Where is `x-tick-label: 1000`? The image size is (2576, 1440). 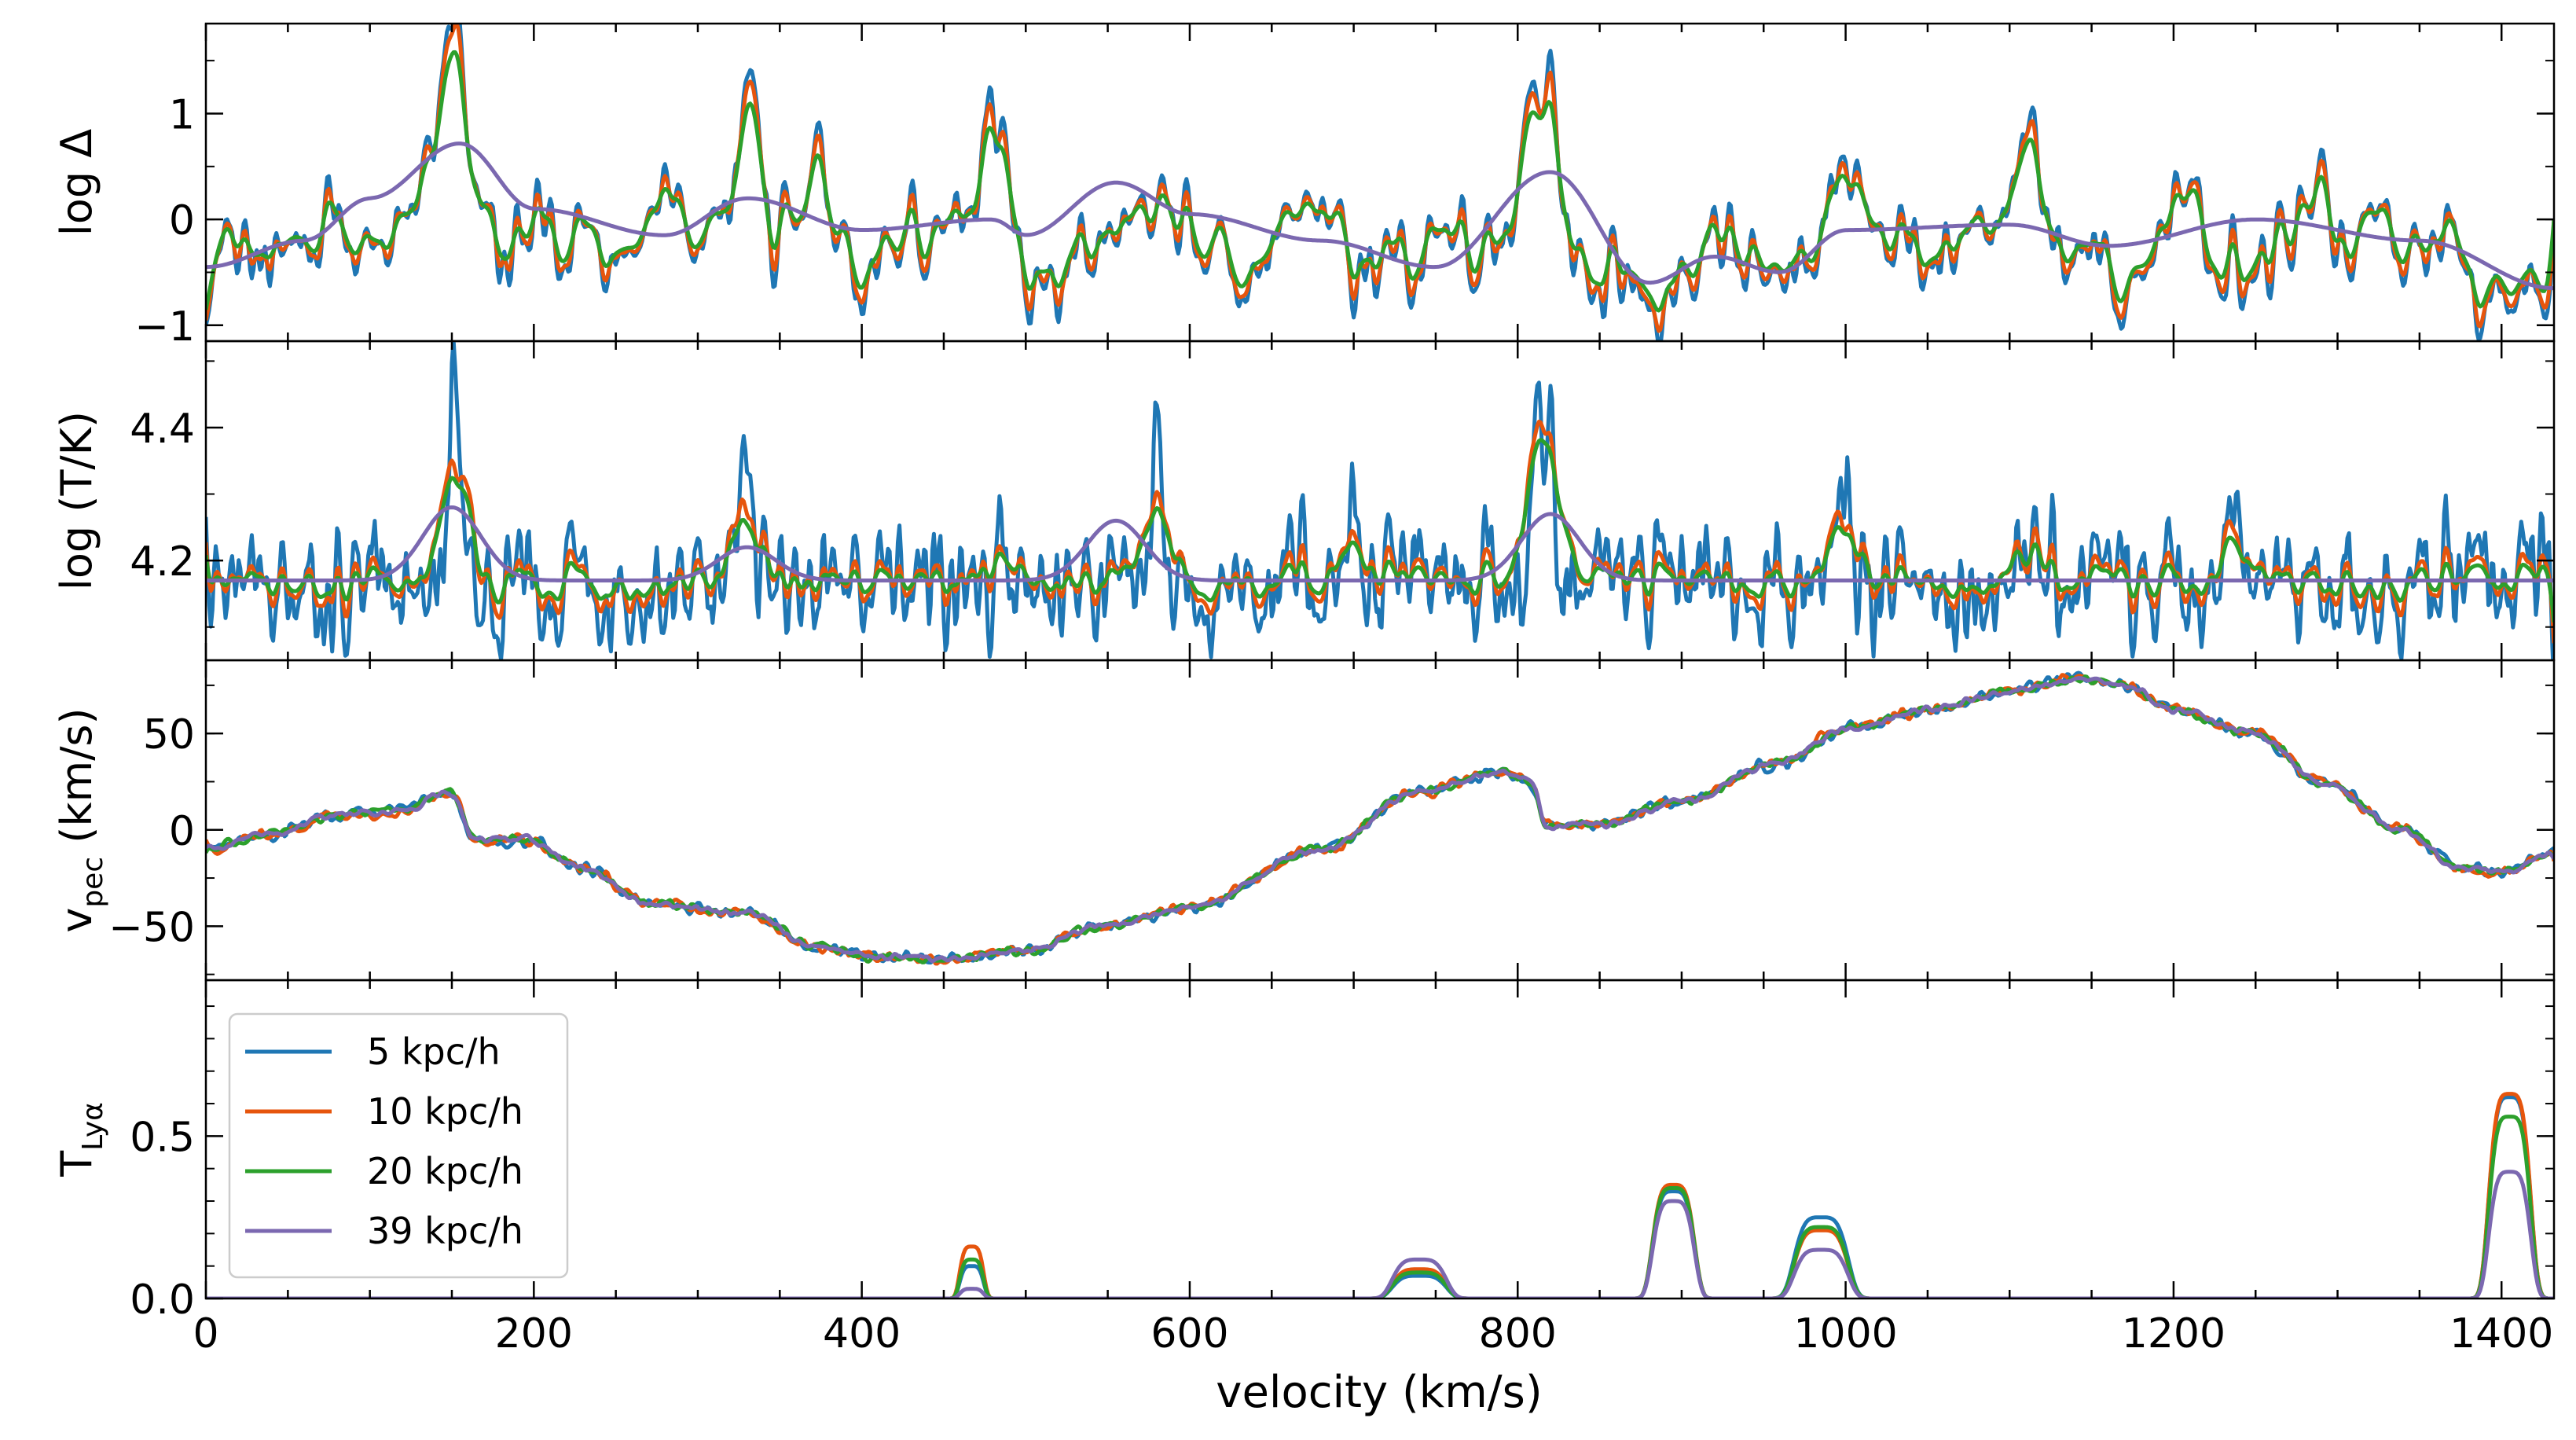
x-tick-label: 1000 is located at coordinates (1845, 1333).